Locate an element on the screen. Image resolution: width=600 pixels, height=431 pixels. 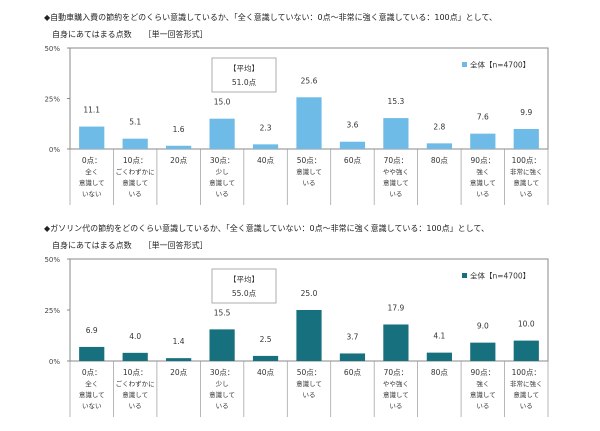
data-label: 2.3 is located at coordinates (266, 127).